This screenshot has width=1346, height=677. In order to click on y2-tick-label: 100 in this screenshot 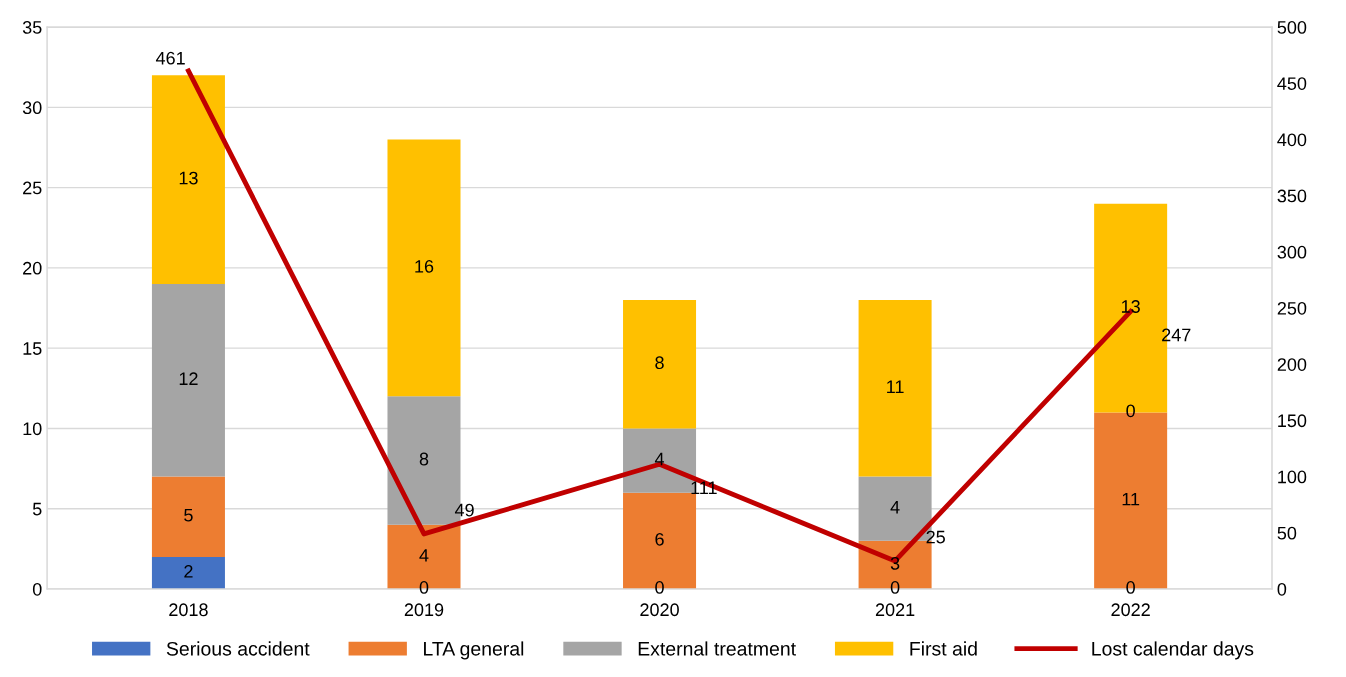, I will do `click(1292, 477)`.